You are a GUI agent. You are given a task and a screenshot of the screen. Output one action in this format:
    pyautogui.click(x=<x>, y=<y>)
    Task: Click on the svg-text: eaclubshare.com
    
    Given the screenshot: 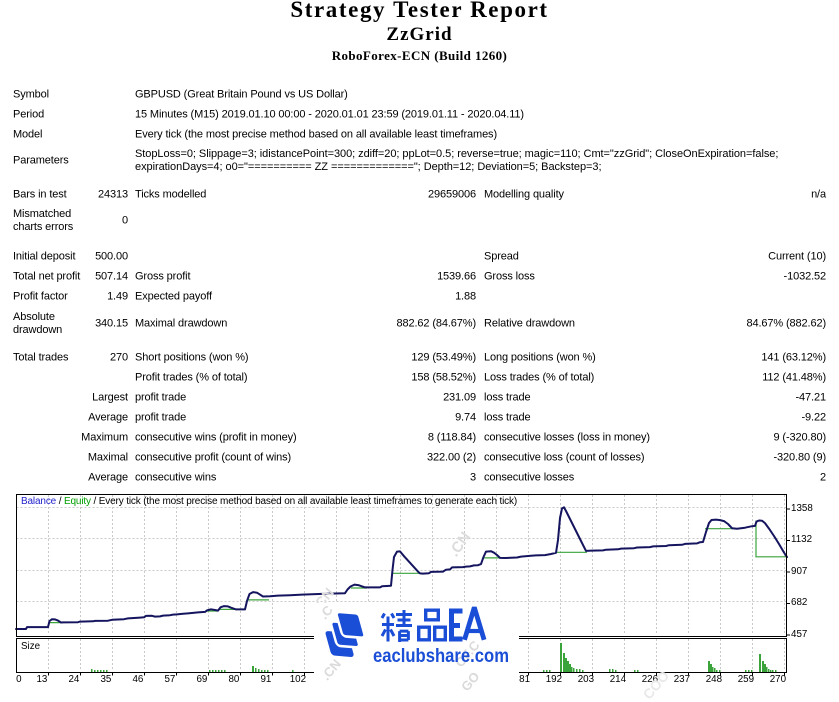 What is the action you would take?
    pyautogui.click(x=441, y=656)
    